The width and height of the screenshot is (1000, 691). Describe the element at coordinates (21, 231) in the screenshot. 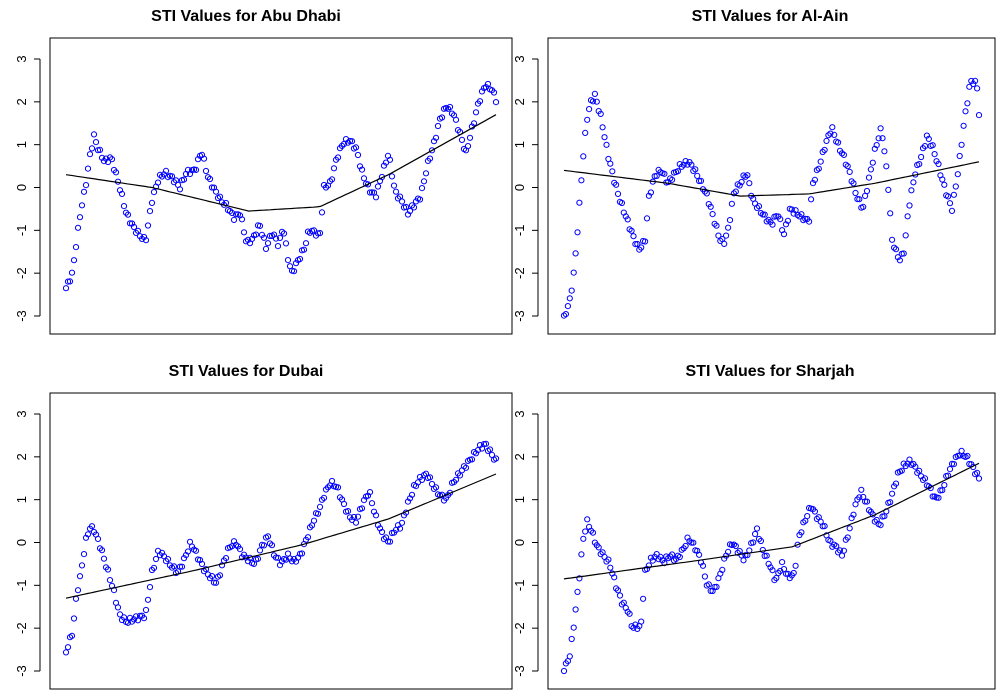

I see `y-tick-label: -1` at that location.